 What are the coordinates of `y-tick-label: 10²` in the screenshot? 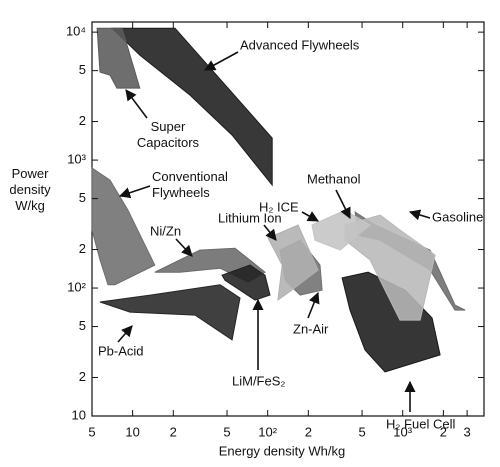 It's located at (76, 286).